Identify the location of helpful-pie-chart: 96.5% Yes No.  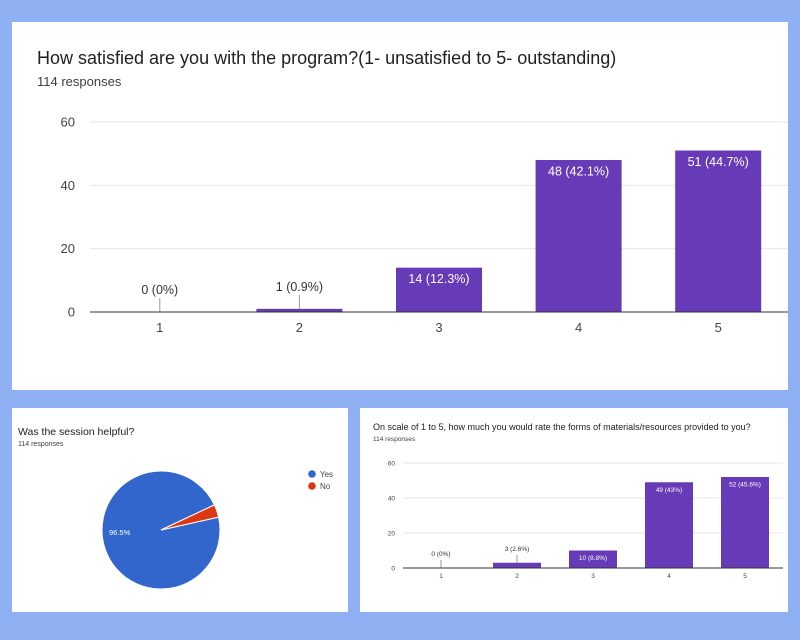
(217, 530).